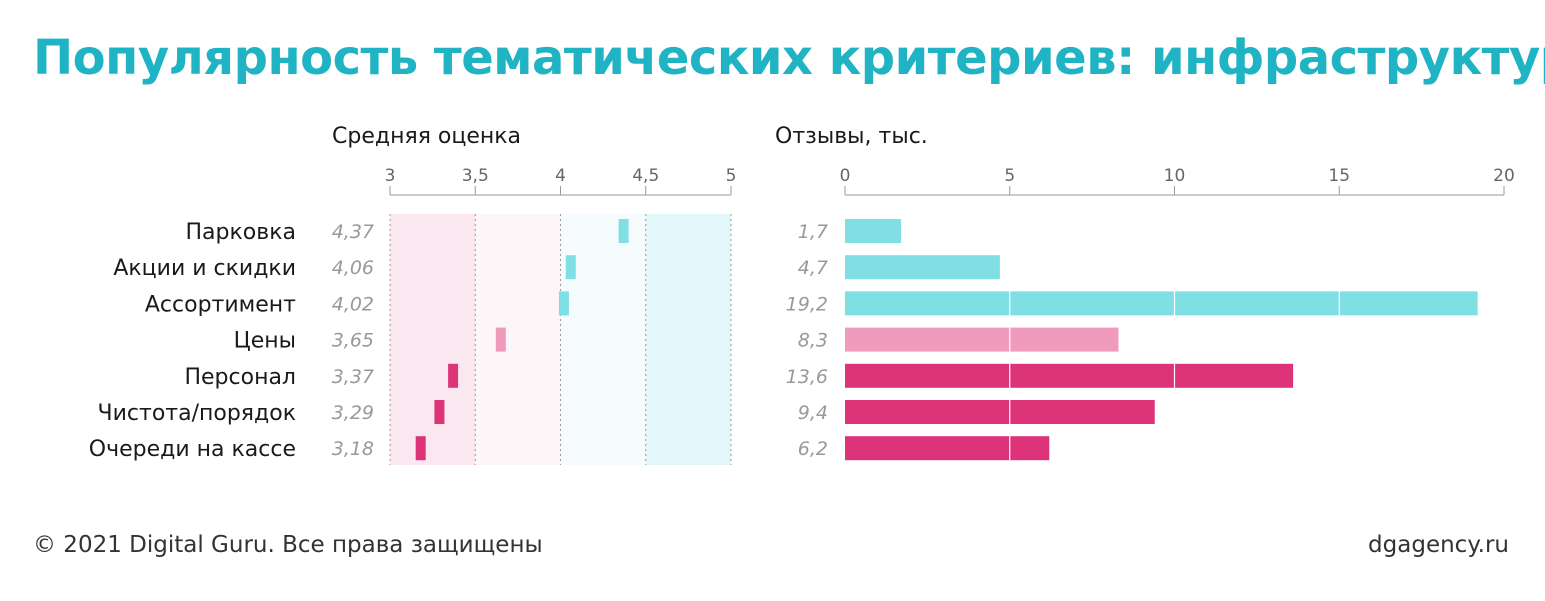  Describe the element at coordinates (353, 341) in the screenshot. I see `rating-value-label: 3,65` at that location.